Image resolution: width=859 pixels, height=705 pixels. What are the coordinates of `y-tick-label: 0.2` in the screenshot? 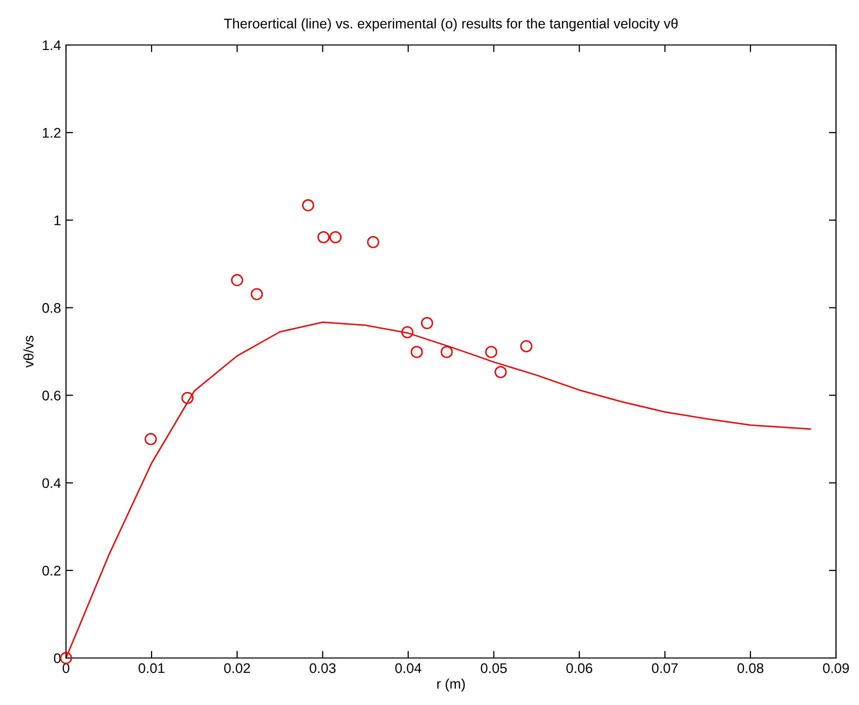 It's located at (51, 571).